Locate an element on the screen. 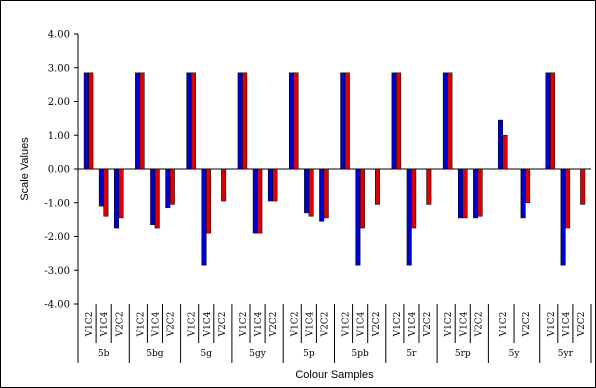 This screenshot has width=596, height=388. y-tick-label: -4.00 is located at coordinates (57, 305).